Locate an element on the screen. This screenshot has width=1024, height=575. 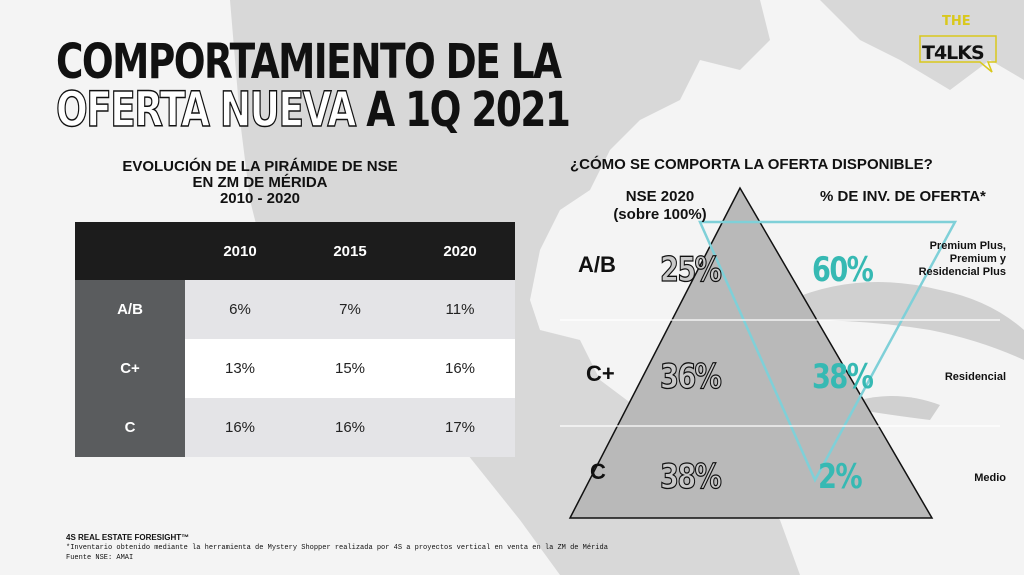
table-cell: 6% is located at coordinates (240, 309).